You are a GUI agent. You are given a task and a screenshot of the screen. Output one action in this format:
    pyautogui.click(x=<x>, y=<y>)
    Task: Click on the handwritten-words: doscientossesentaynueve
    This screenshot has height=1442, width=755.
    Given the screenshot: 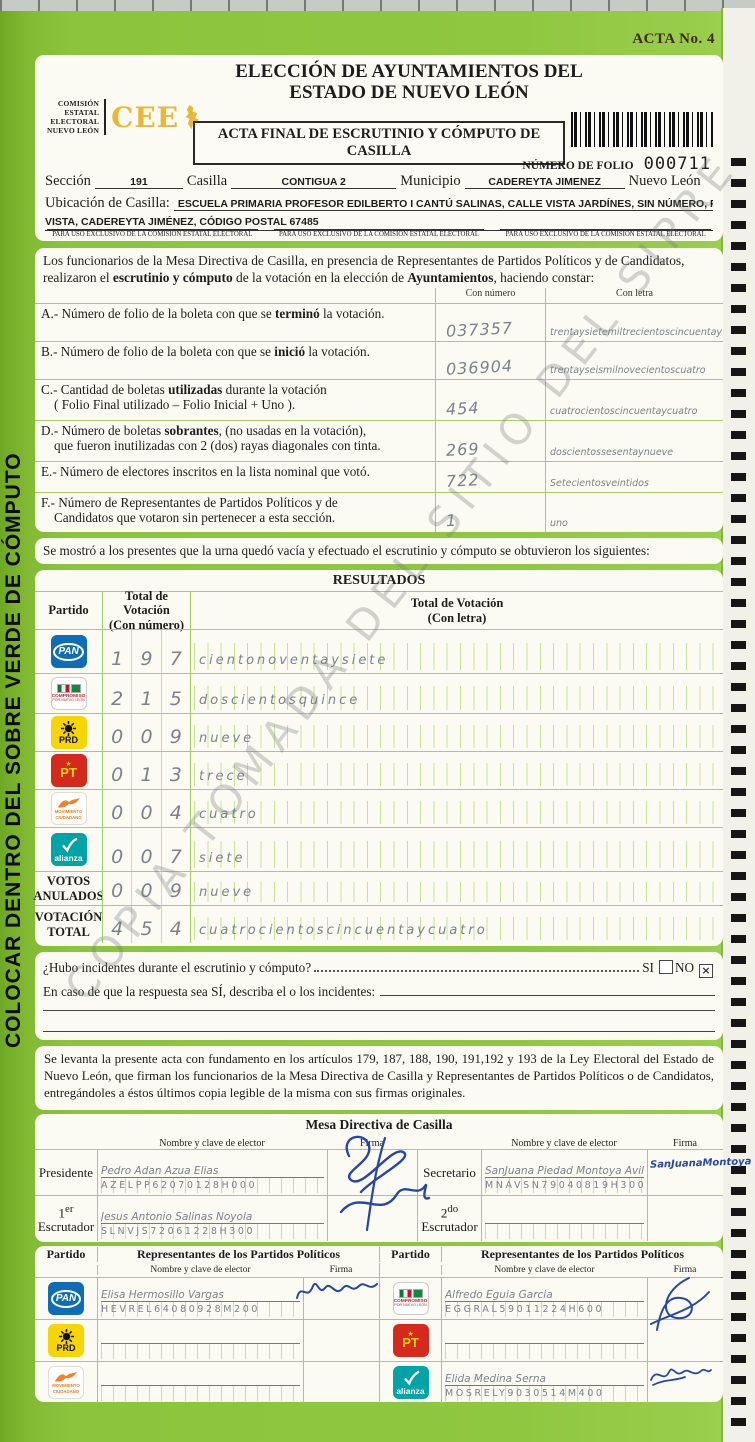 What is the action you would take?
    pyautogui.click(x=612, y=453)
    